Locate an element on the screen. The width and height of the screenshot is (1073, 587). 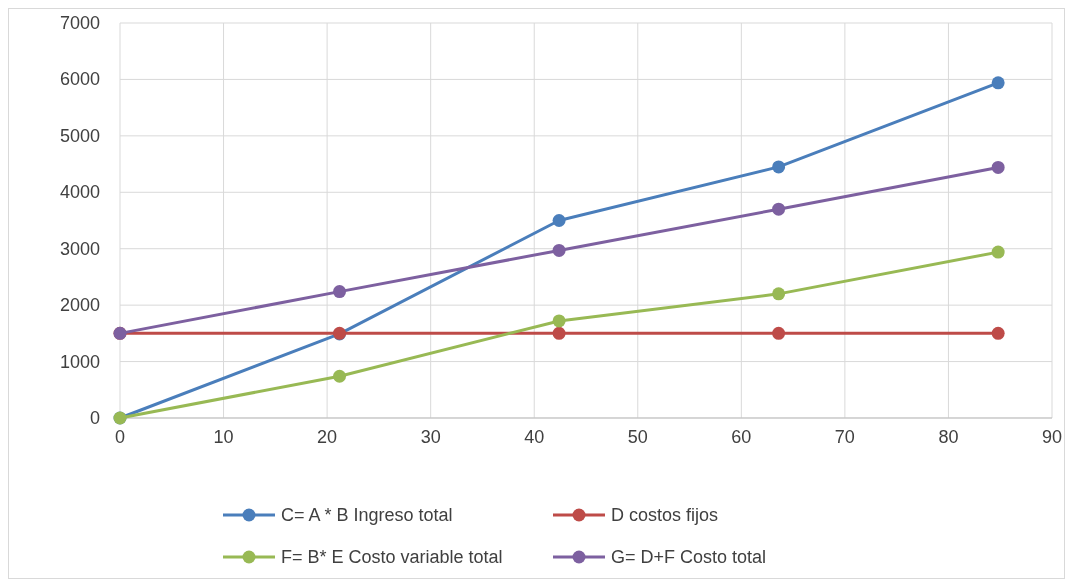
x-tick-label: 70 is located at coordinates (844, 437).